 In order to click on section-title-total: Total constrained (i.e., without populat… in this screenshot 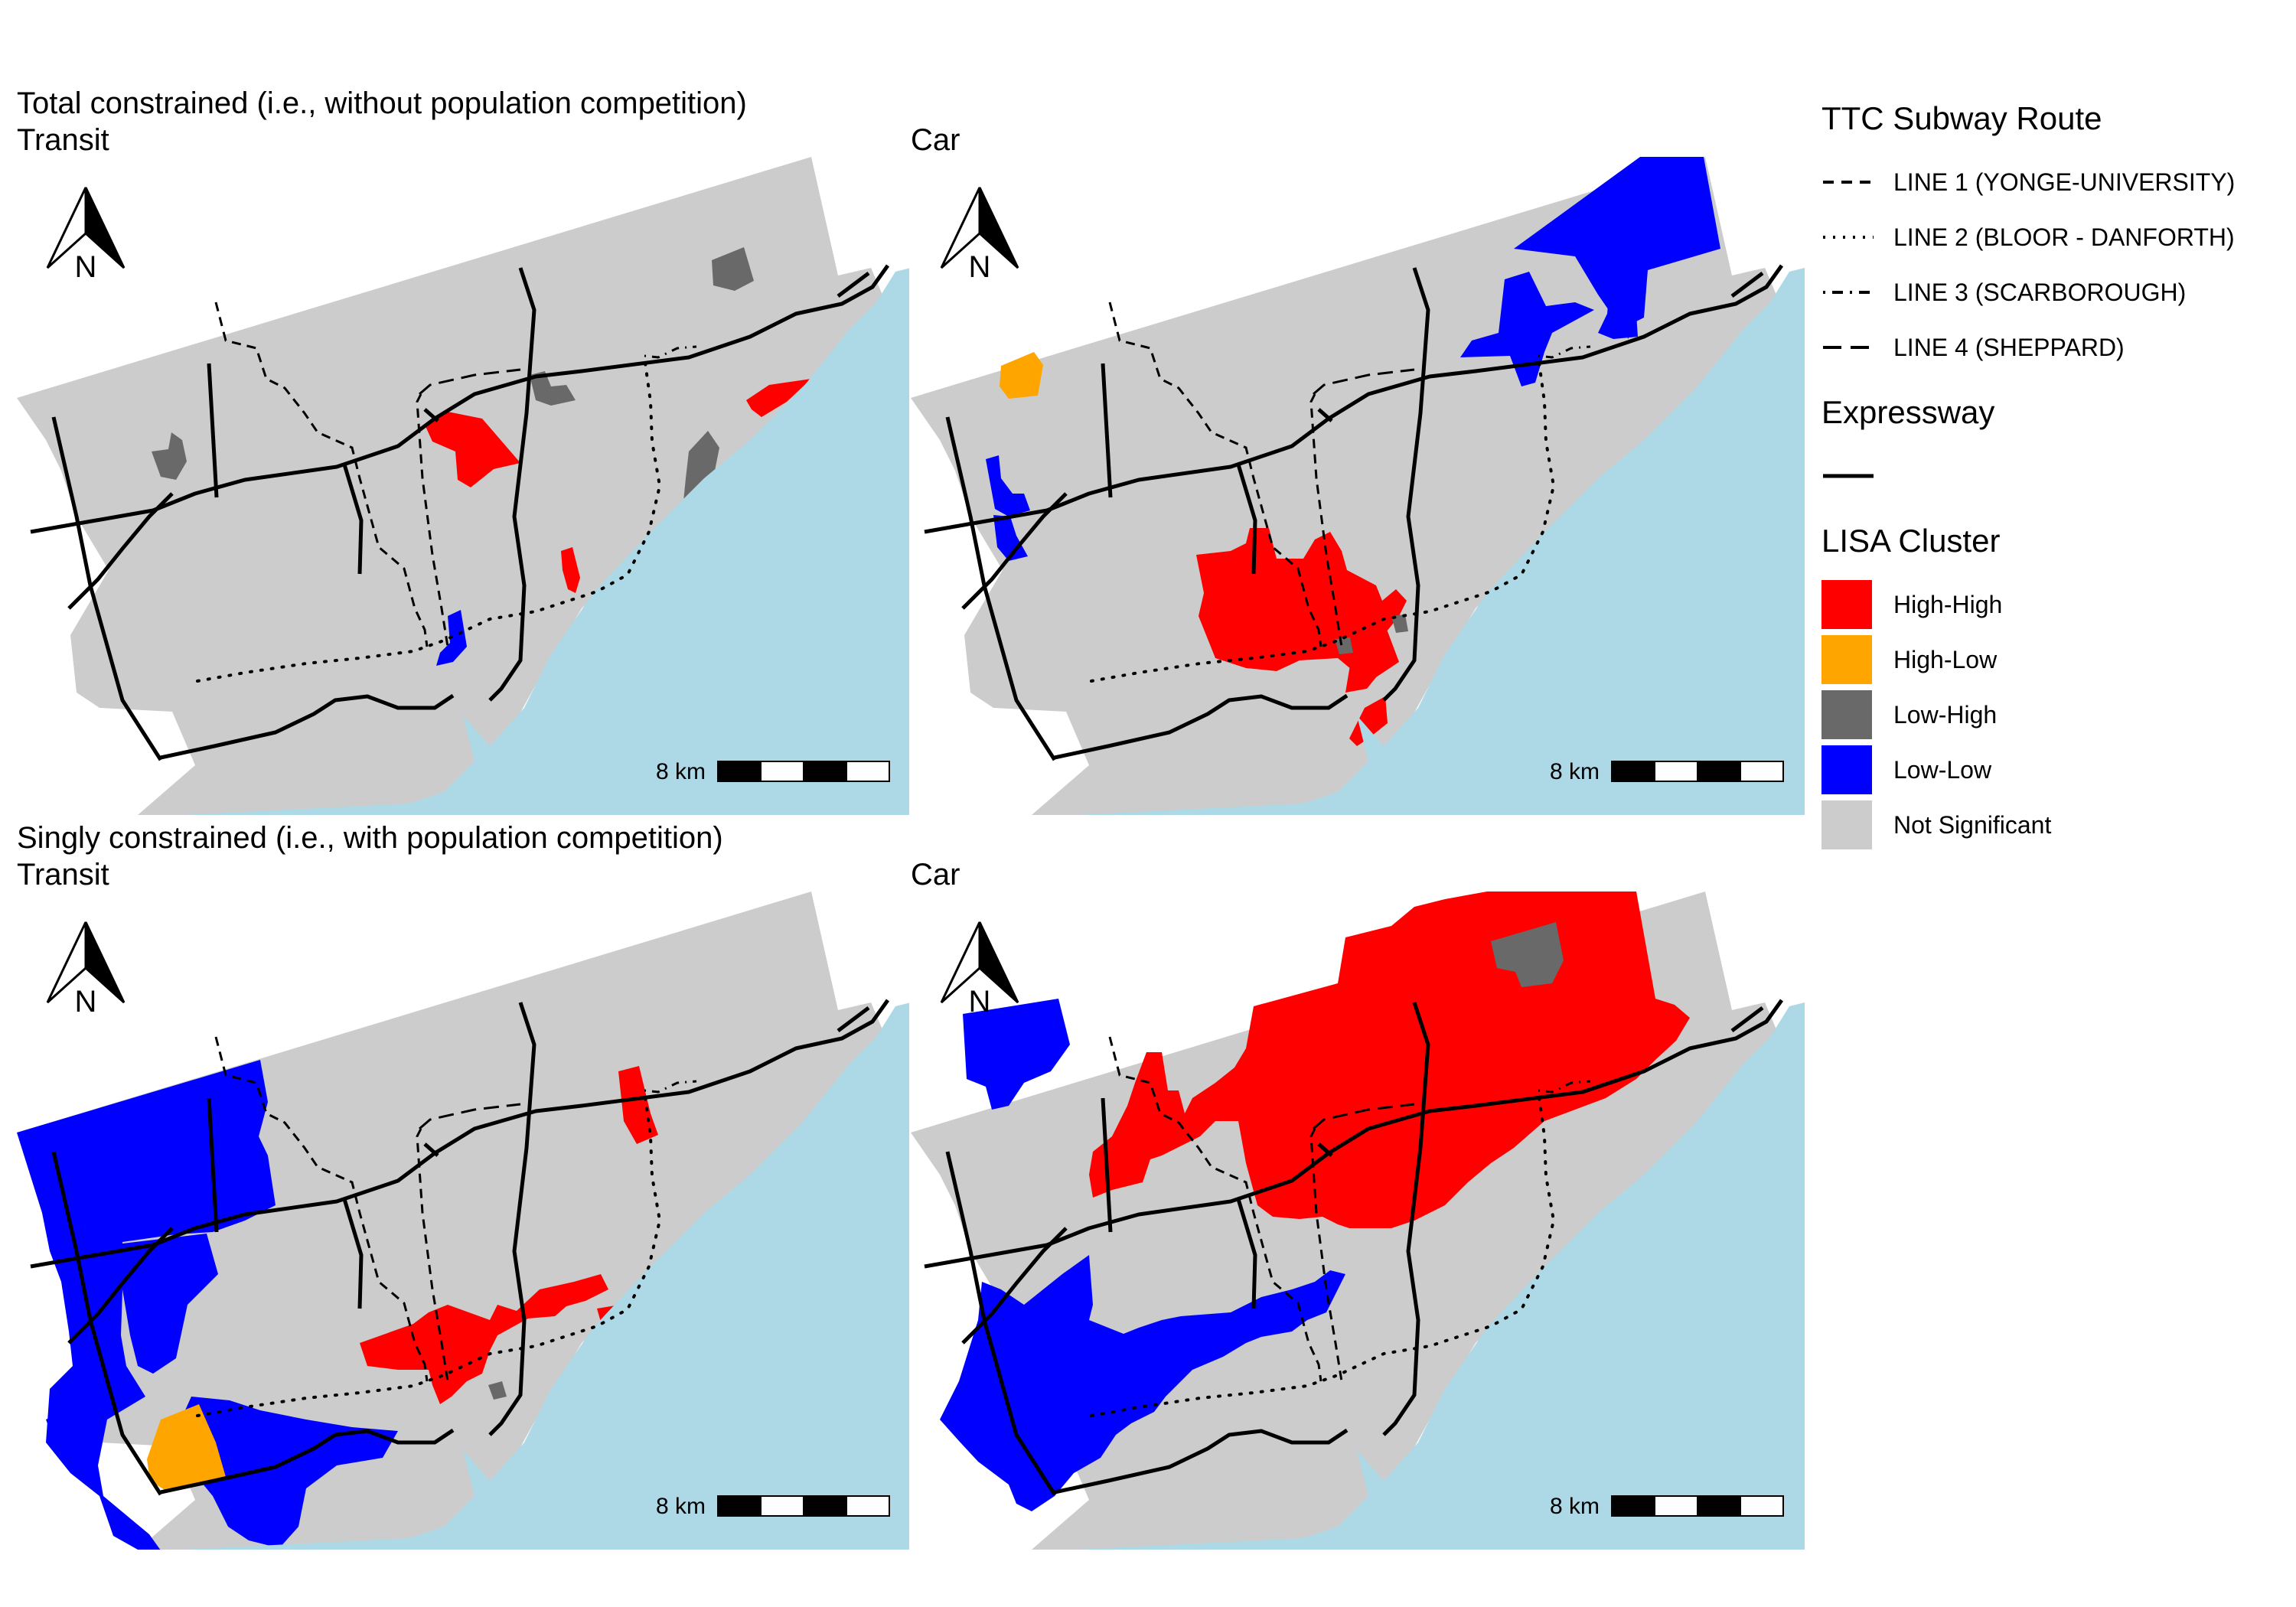, I will do `click(382, 103)`.